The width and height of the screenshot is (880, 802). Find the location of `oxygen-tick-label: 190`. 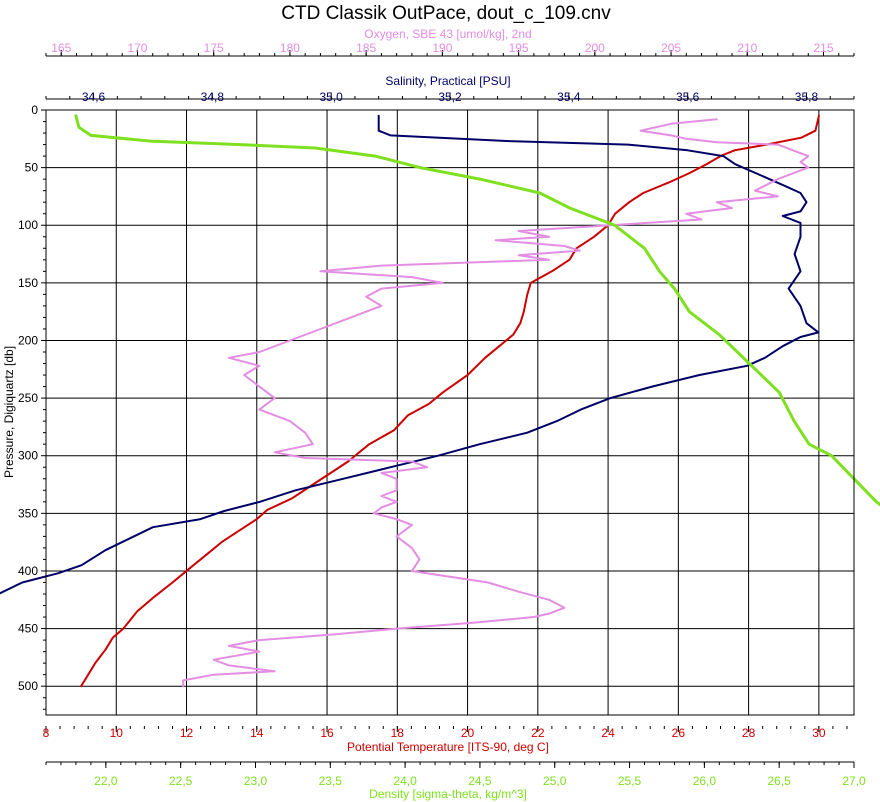

oxygen-tick-label: 190 is located at coordinates (442, 48).